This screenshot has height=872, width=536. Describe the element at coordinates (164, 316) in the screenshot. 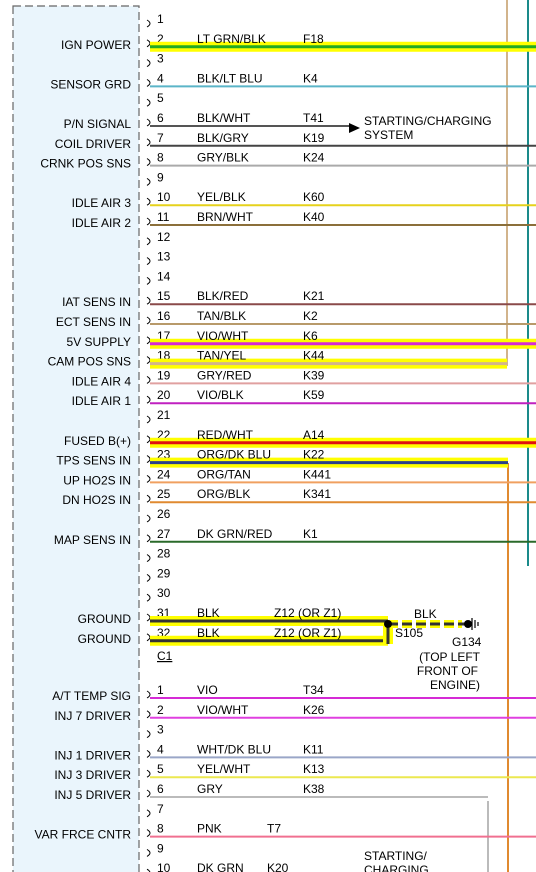

I see `pin-number: 16` at that location.